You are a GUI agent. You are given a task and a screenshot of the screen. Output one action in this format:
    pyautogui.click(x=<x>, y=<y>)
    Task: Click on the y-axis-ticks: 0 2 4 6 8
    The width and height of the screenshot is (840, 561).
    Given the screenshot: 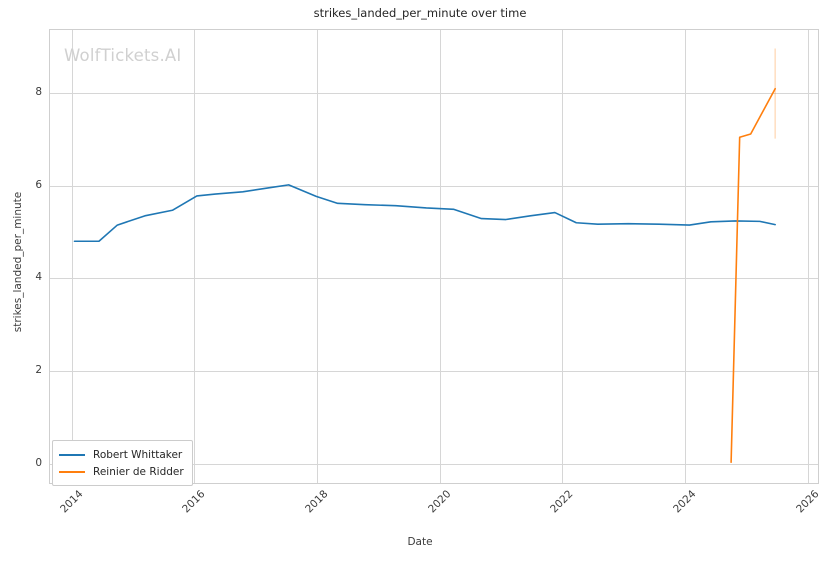 What is the action you would take?
    pyautogui.click(x=21, y=256)
    